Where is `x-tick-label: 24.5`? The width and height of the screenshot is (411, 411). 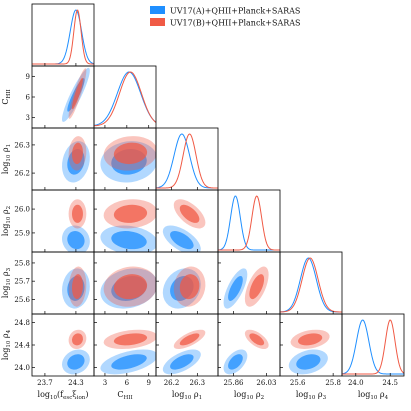 x-tick-label: 24.5 is located at coordinates (390, 383).